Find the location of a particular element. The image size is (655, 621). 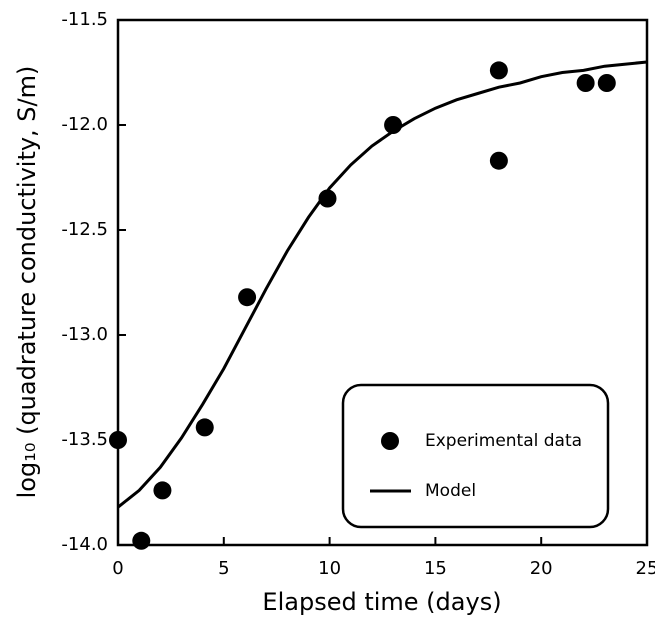

legend-label: Model is located at coordinates (450, 491).